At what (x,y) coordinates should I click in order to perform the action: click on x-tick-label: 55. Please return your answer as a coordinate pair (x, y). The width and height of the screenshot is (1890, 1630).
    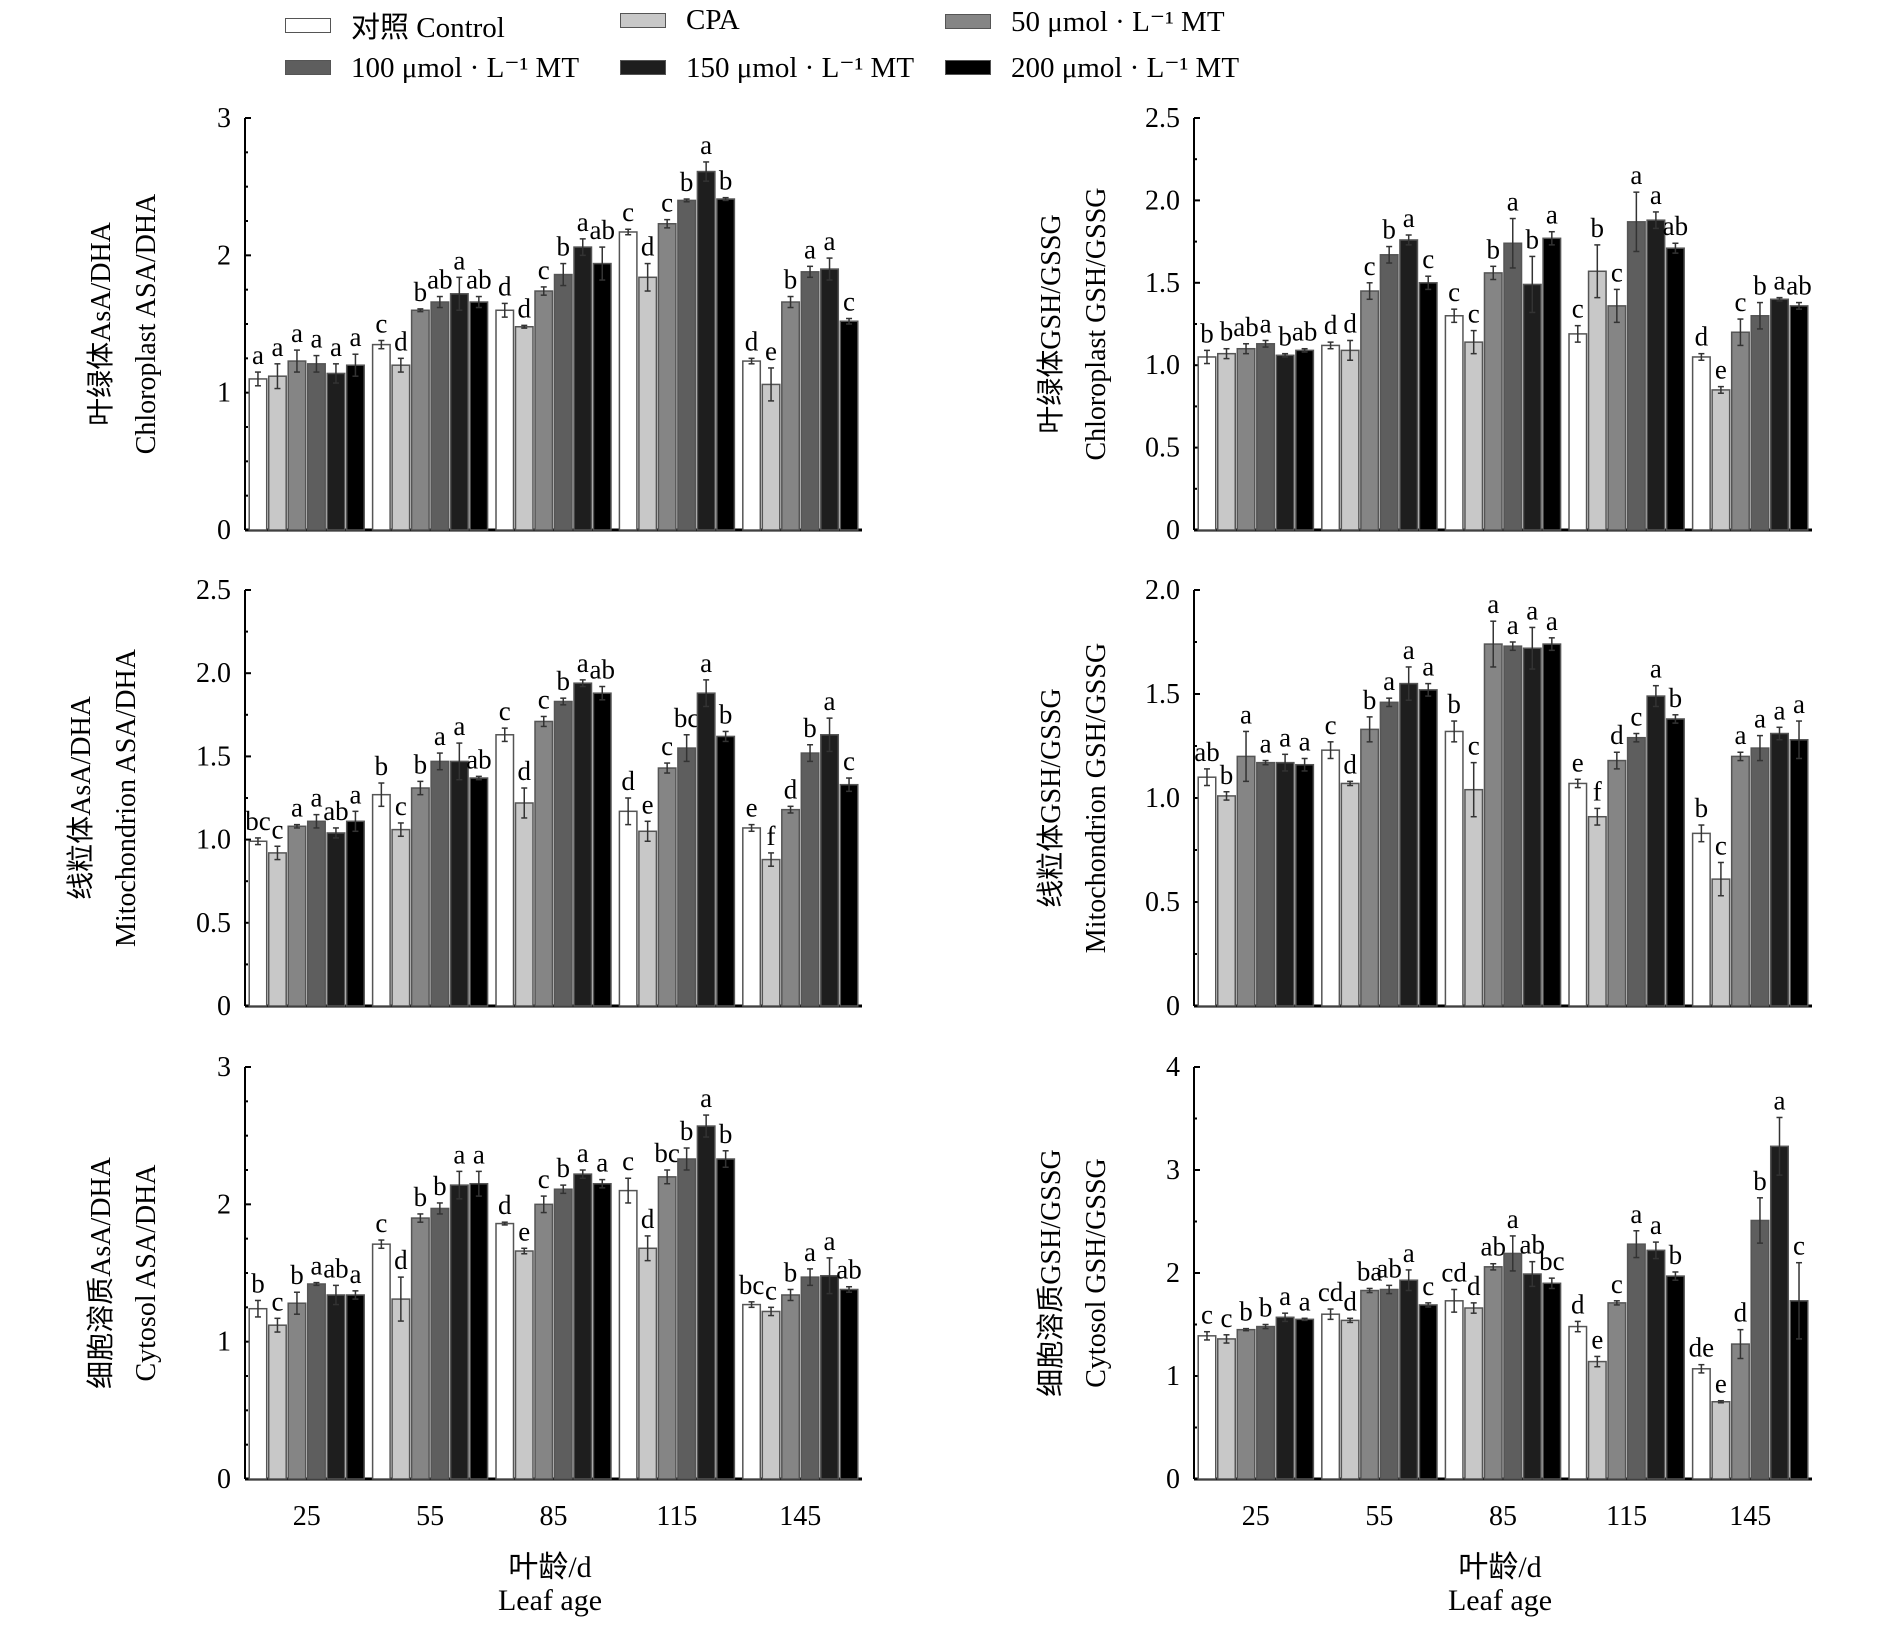
    Looking at the image, I should click on (430, 1516).